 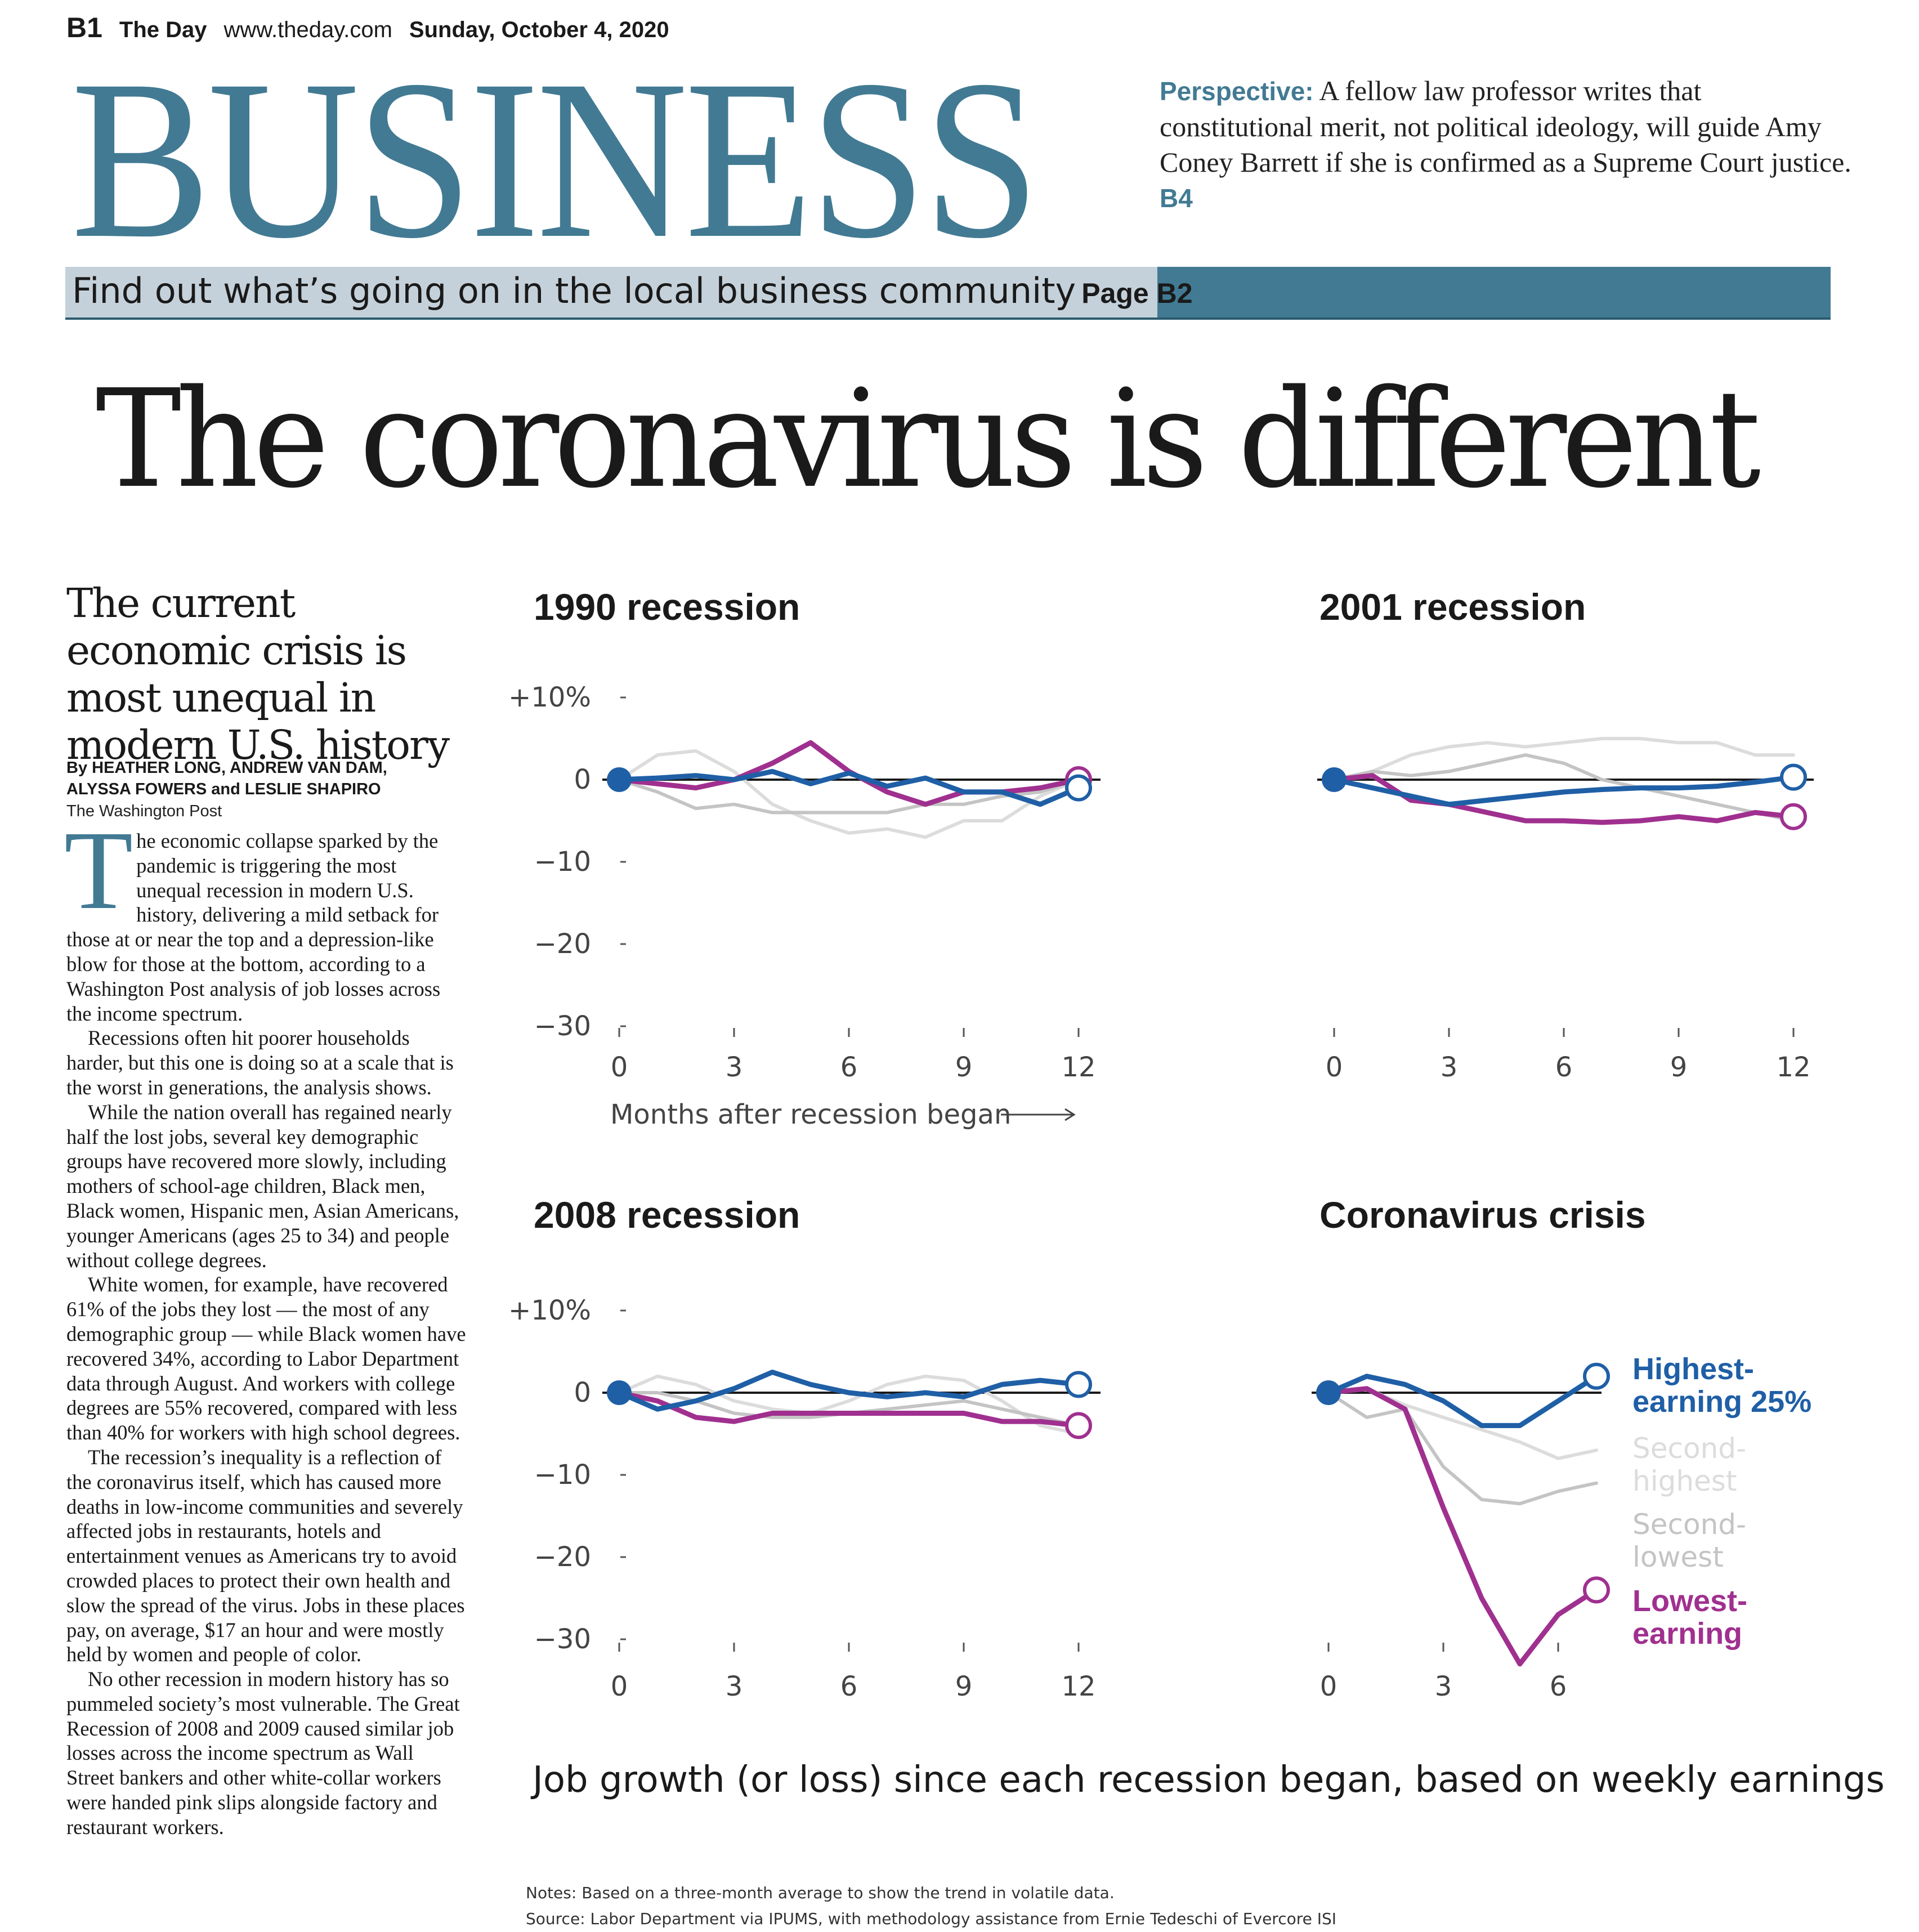 What do you see at coordinates (1559, 1686) in the screenshot?
I see `x-tick-label-covid: 6` at bounding box center [1559, 1686].